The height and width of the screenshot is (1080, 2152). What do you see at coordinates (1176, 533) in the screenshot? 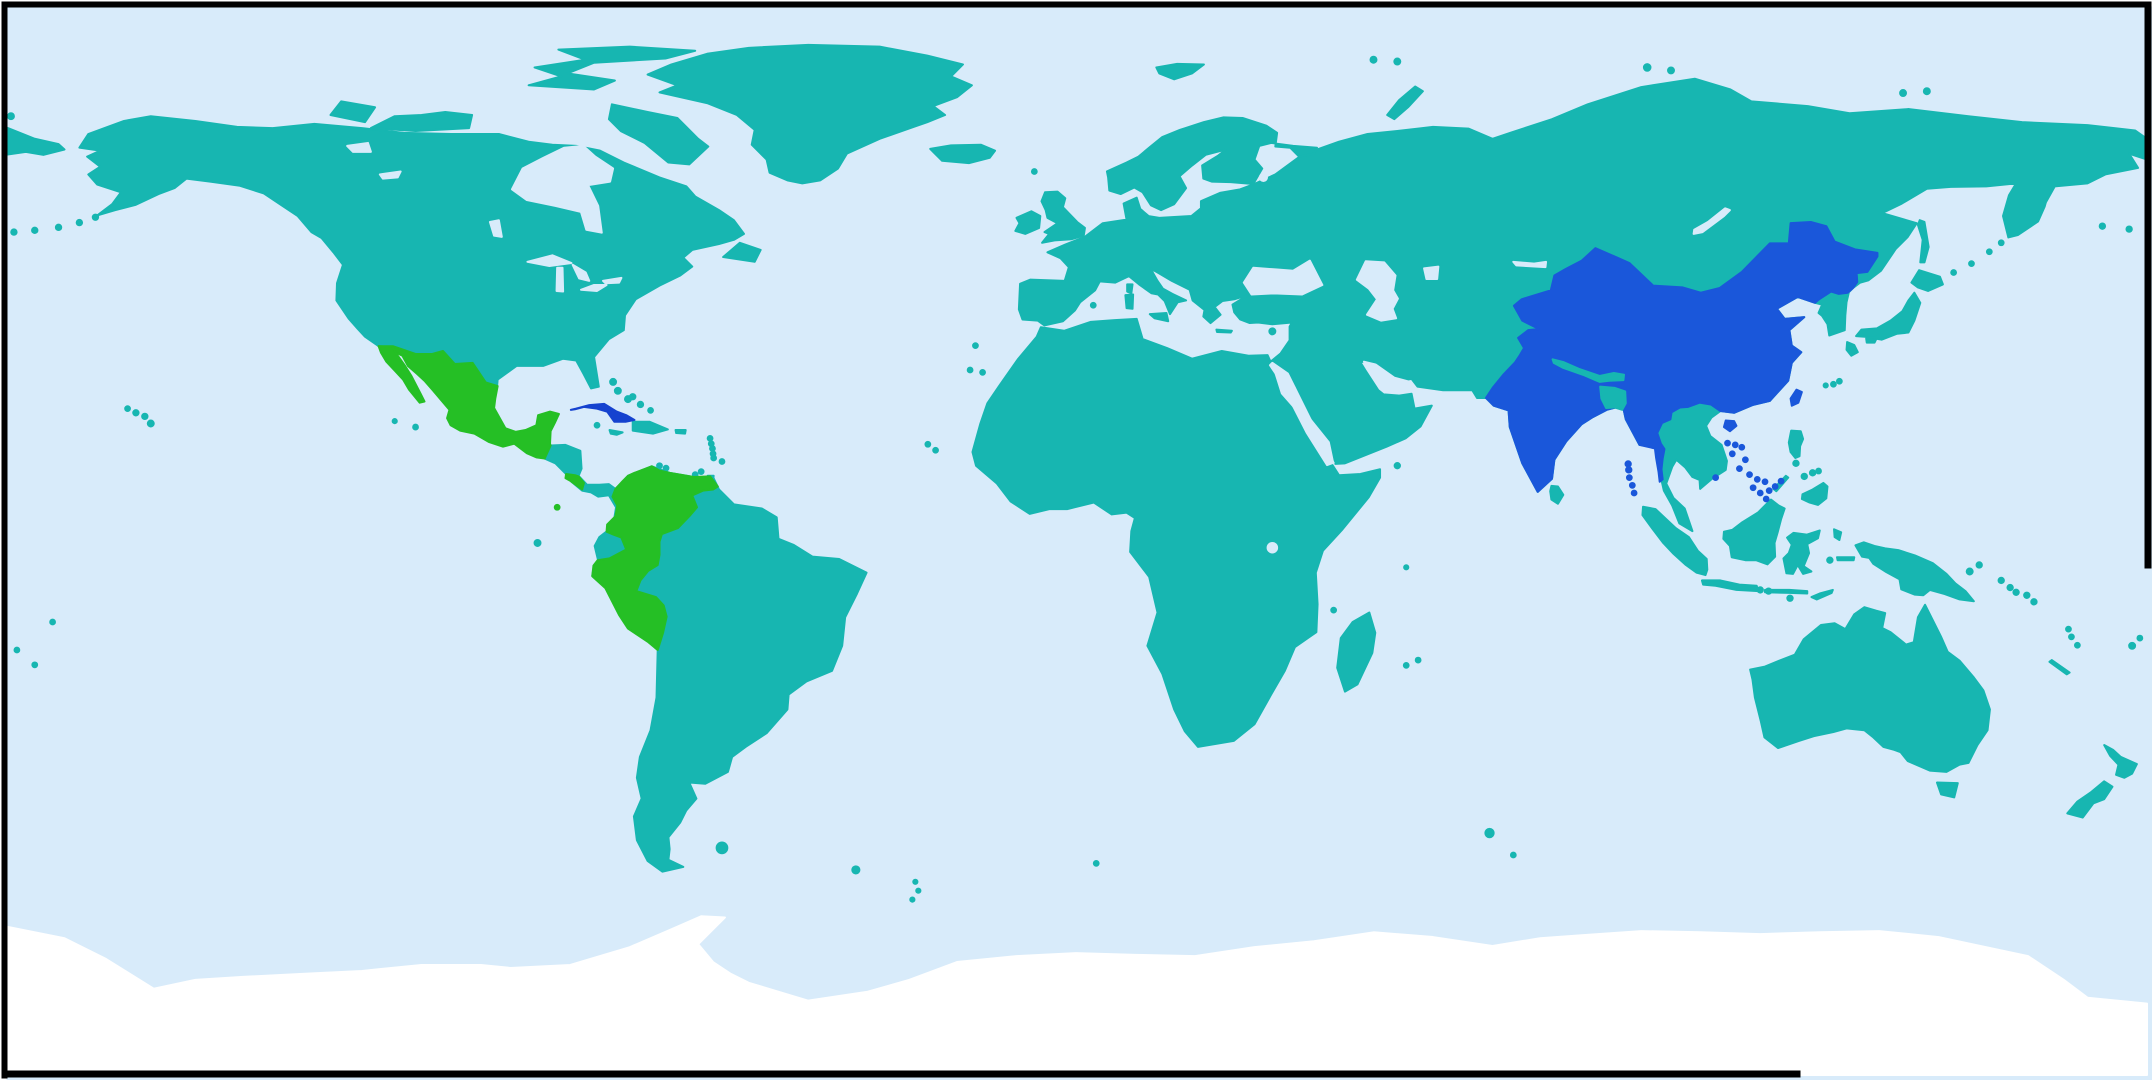
I see `landmass-africa` at bounding box center [1176, 533].